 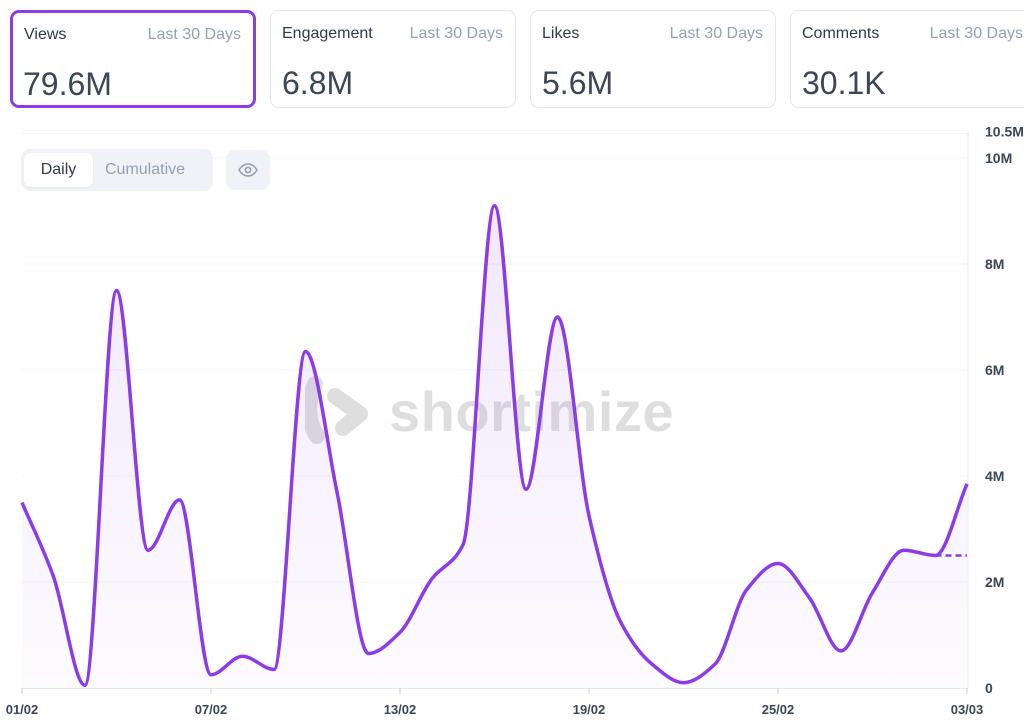 I want to click on x-tick-label: 25/02, so click(x=778, y=709).